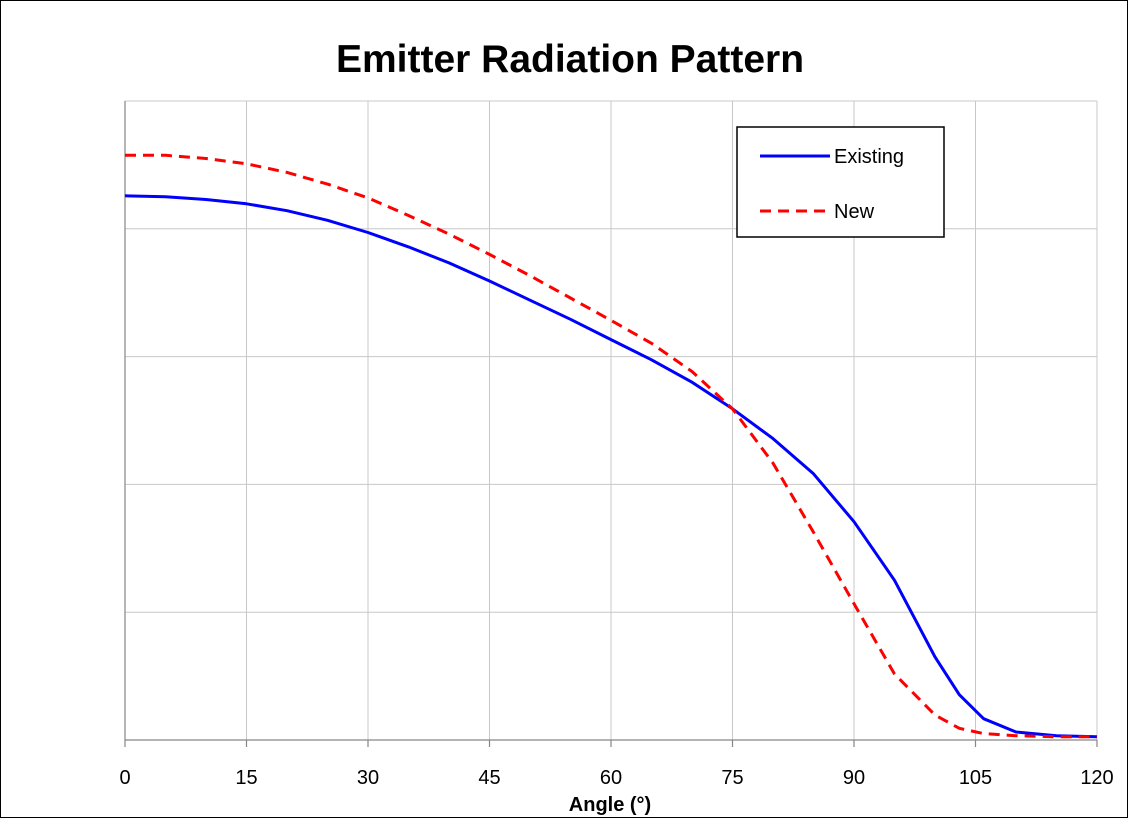 Image resolution: width=1128 pixels, height=818 pixels. What do you see at coordinates (124, 778) in the screenshot?
I see `x-tick-label: 0` at bounding box center [124, 778].